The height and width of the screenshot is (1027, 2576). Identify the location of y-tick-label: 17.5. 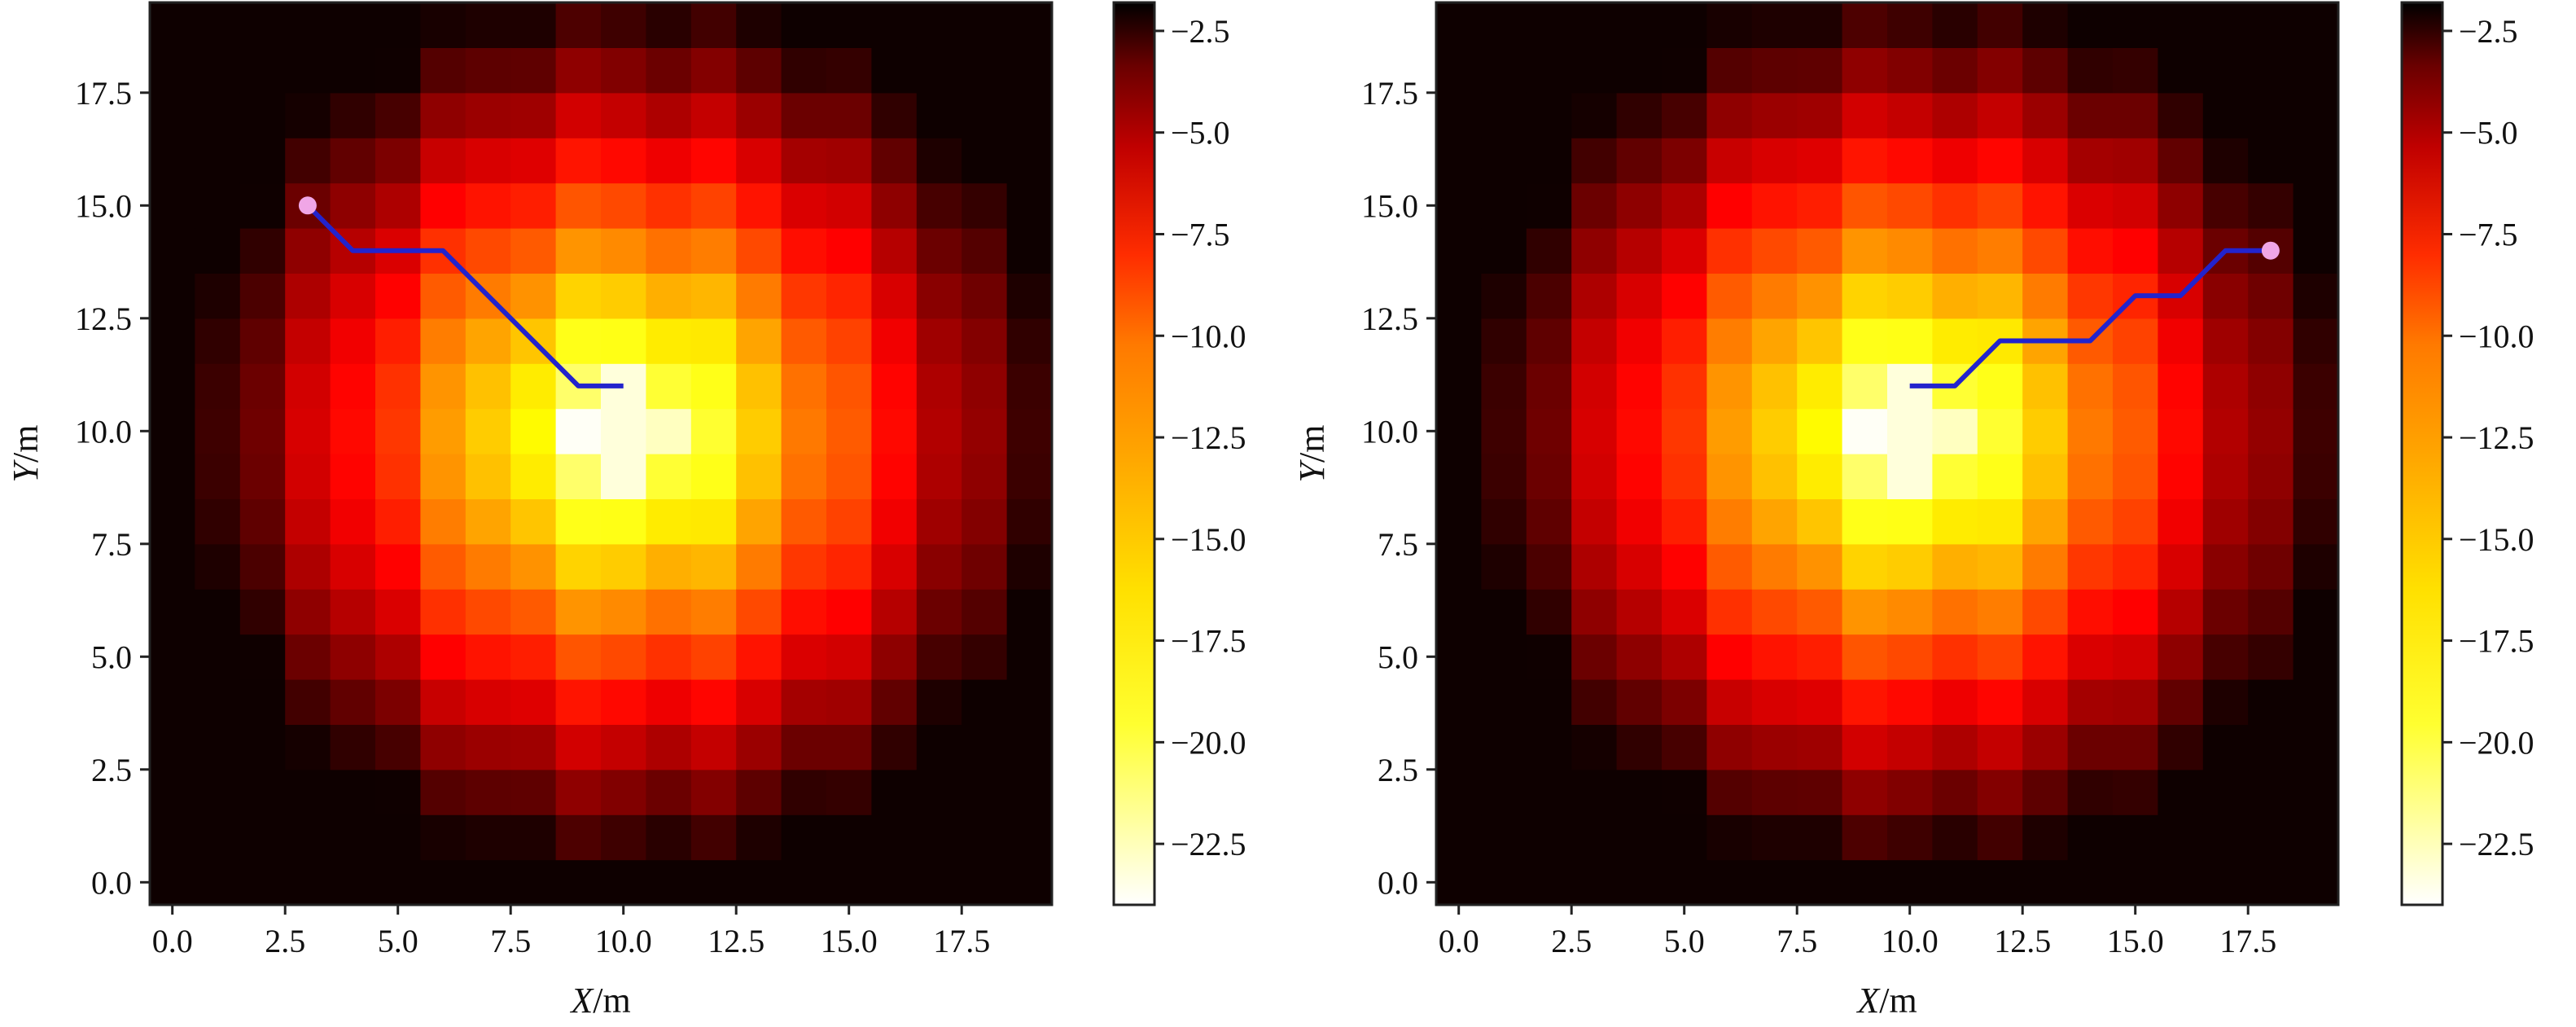
(1389, 94).